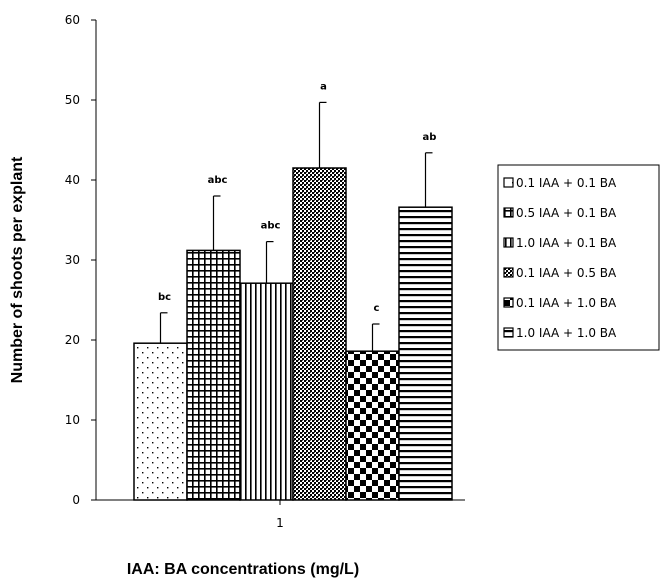 This screenshot has height=581, width=661. Describe the element at coordinates (566, 303) in the screenshot. I see `legend-label-5: 0.1 IAA + 1.0 BA` at that location.